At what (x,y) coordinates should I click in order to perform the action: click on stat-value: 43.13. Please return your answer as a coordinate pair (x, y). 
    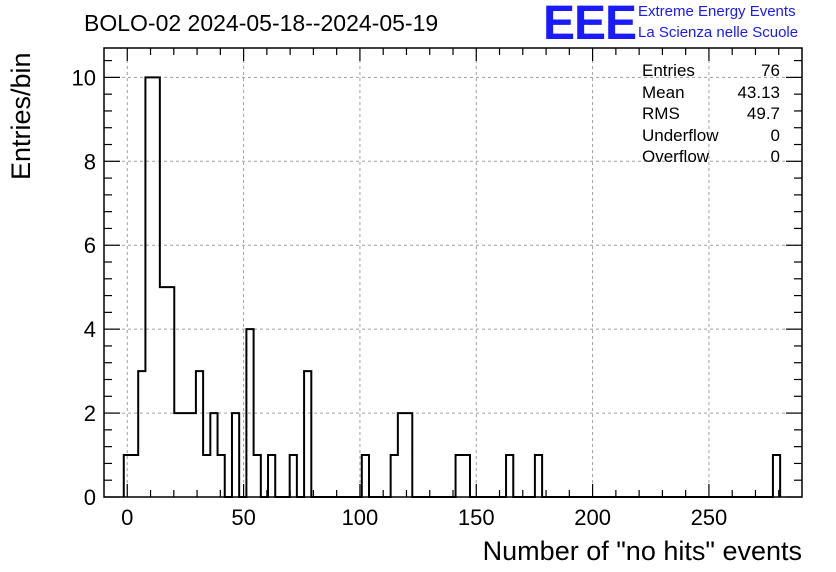
    Looking at the image, I should click on (758, 92).